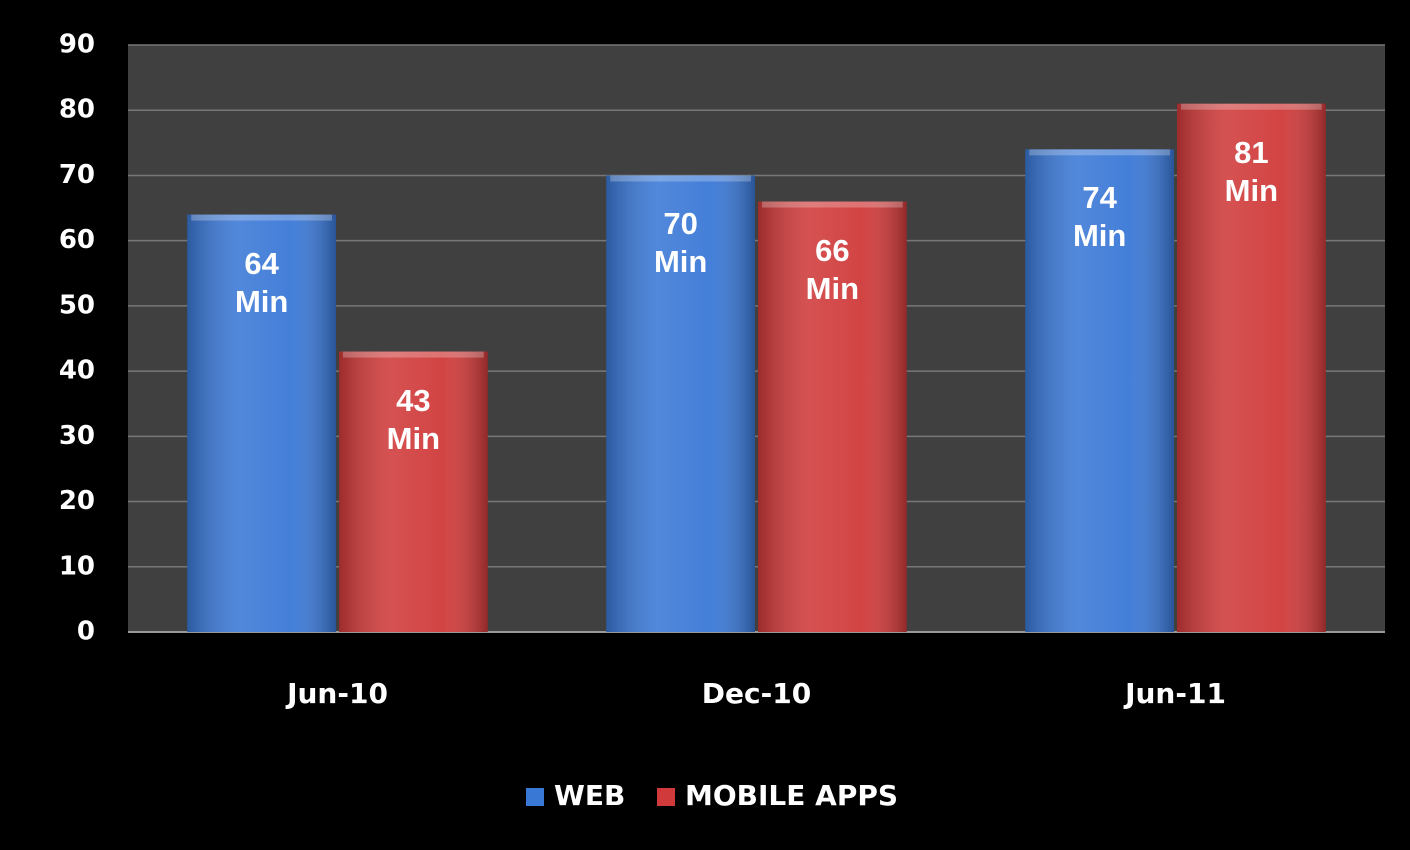 The width and height of the screenshot is (1410, 850). What do you see at coordinates (261, 282) in the screenshot?
I see `value-label: 64 Min` at bounding box center [261, 282].